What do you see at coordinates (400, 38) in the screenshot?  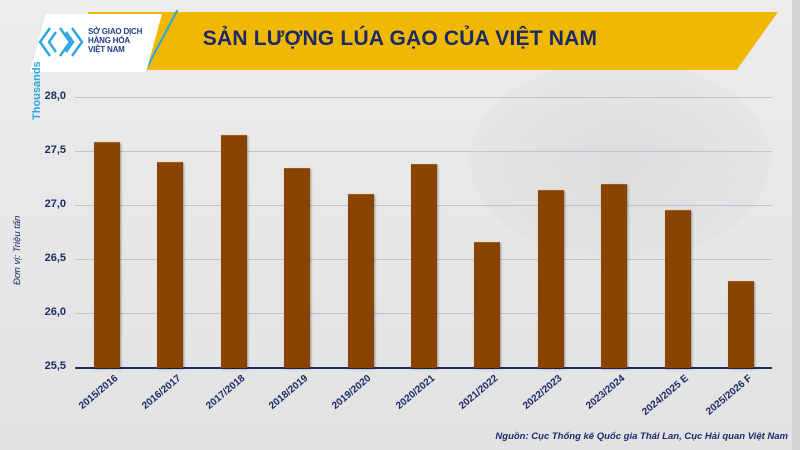 I see `chart-title: SẢN LƯỢNG LÚA GẠO CỦA VIỆT NAM` at bounding box center [400, 38].